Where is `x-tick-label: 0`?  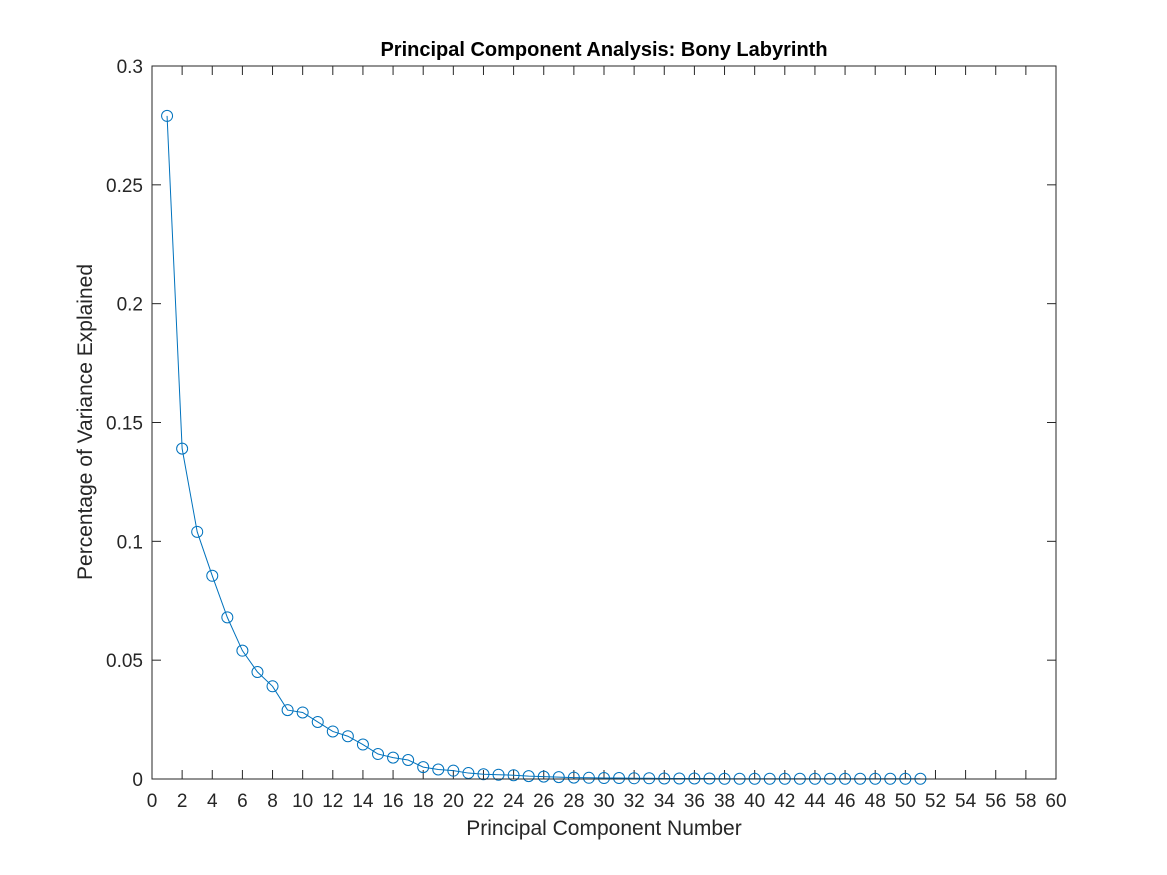
x-tick-label: 0 is located at coordinates (152, 801).